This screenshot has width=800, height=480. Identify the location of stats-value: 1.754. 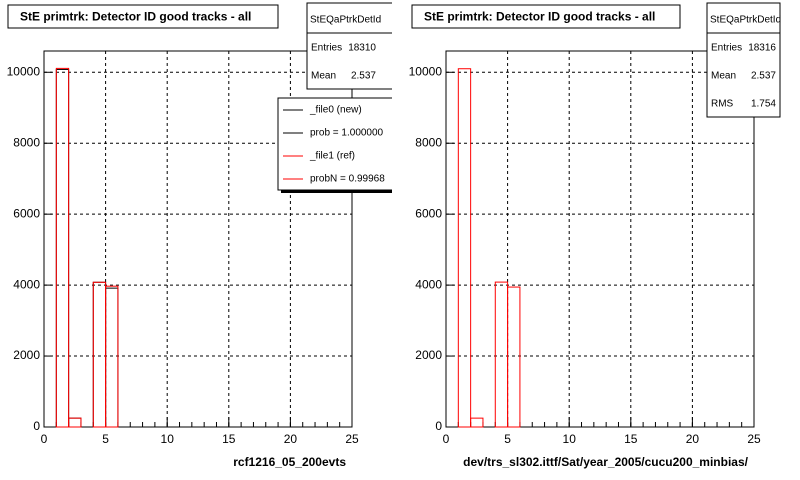
(763, 104).